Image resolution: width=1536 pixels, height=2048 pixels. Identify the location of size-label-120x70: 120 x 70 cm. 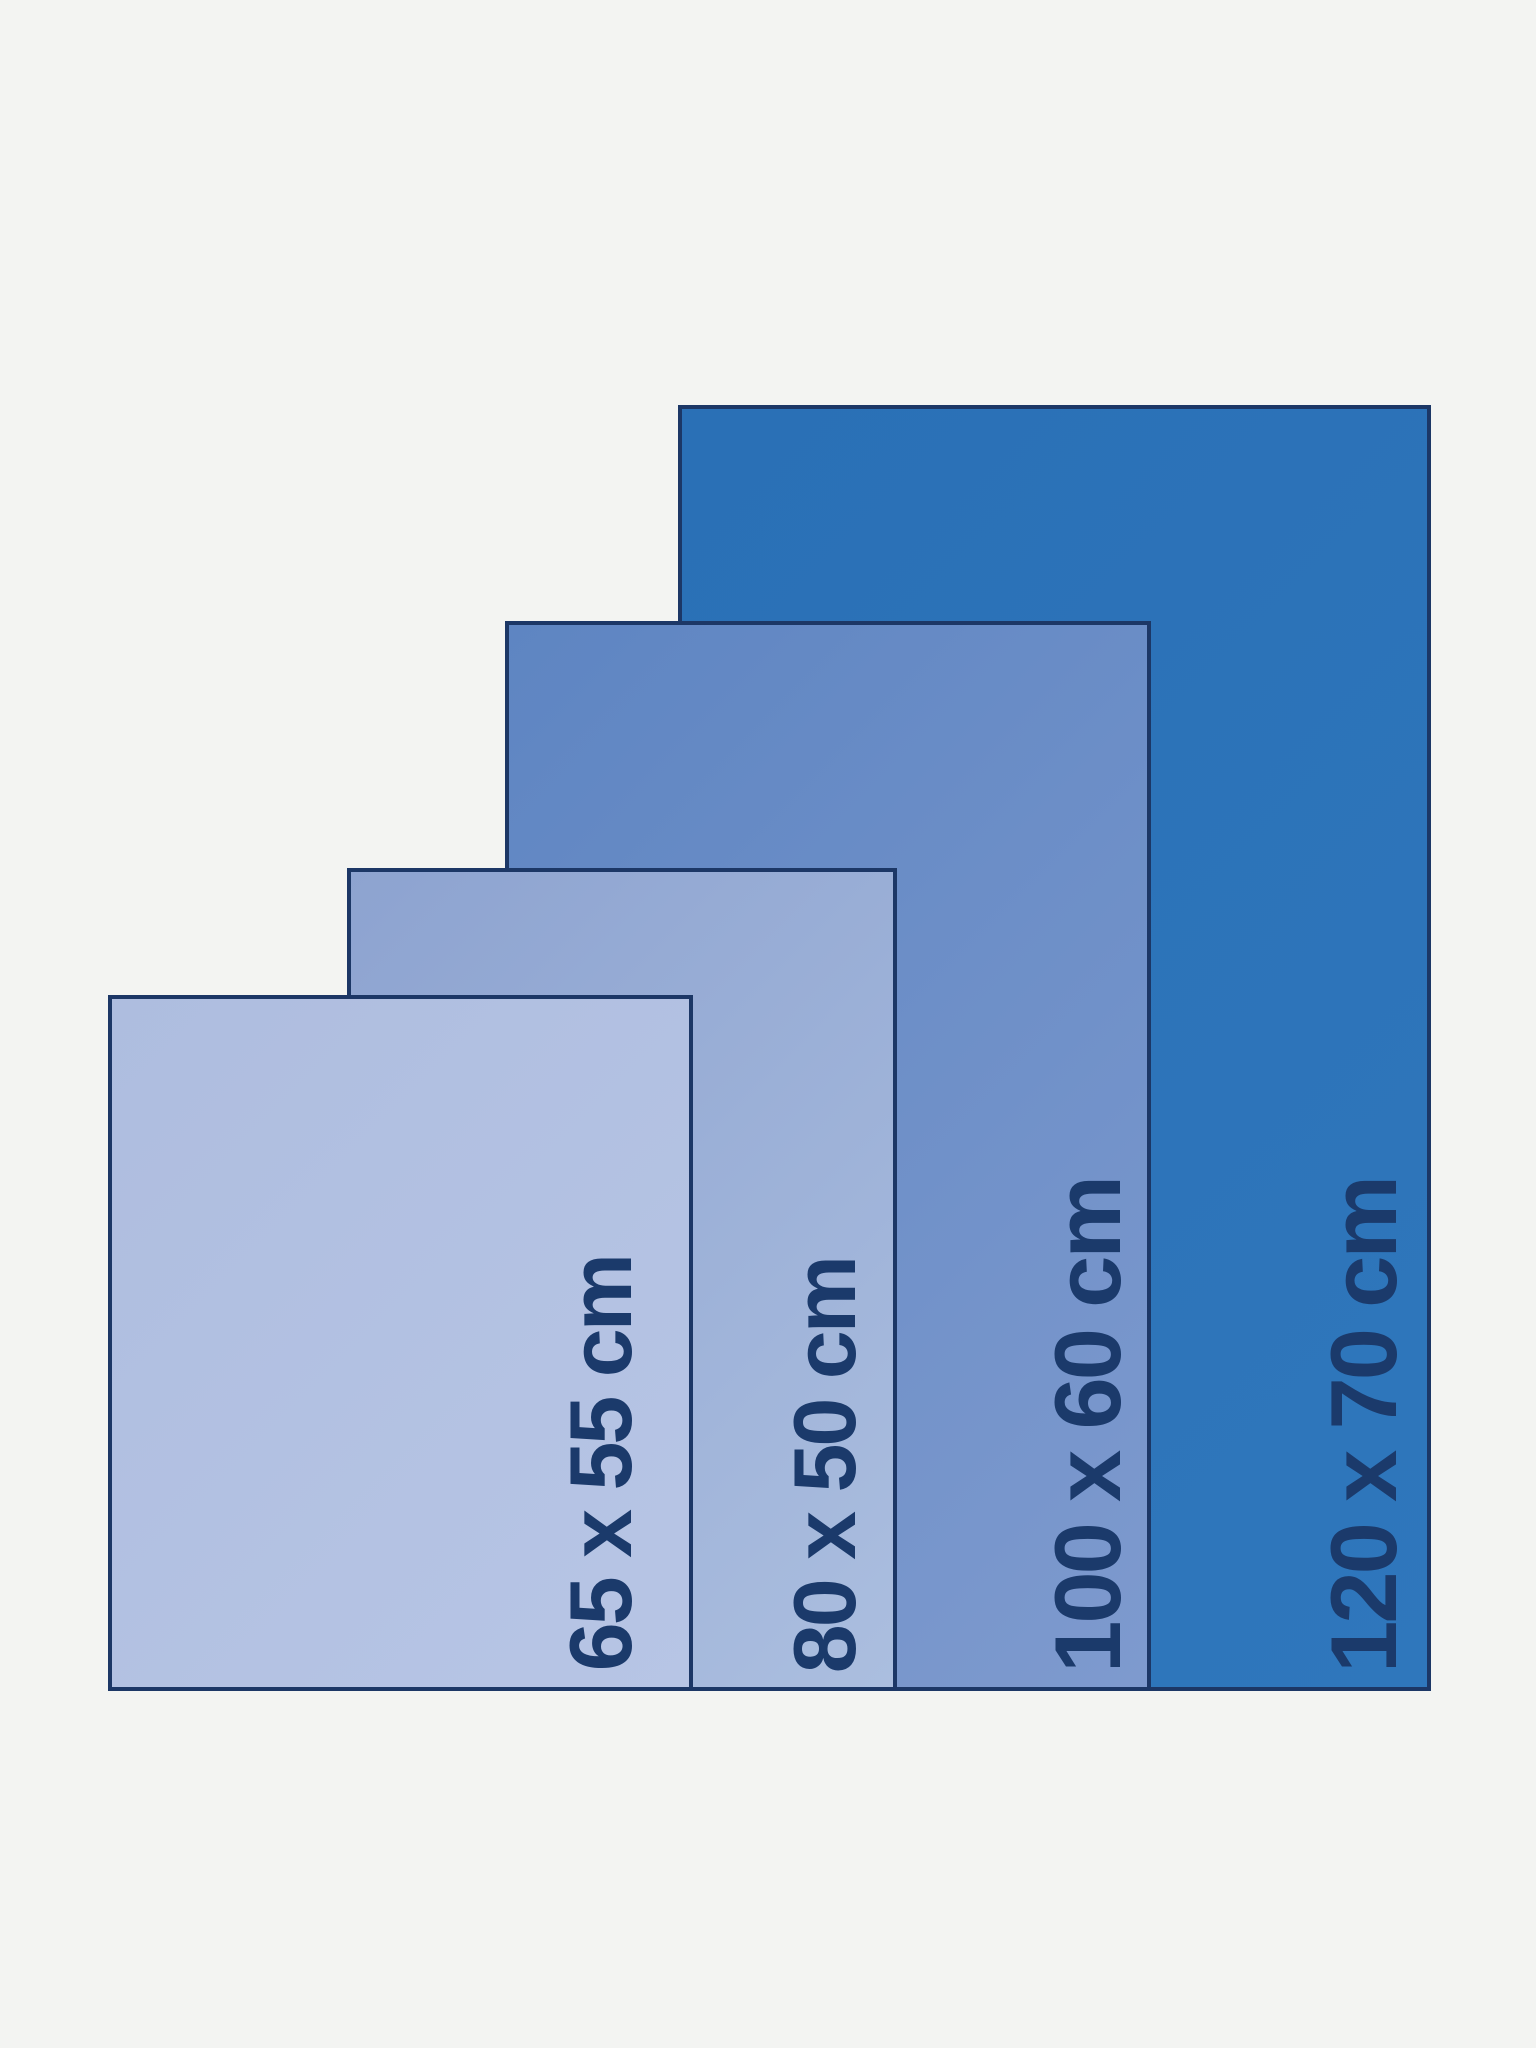
(1363, 1425).